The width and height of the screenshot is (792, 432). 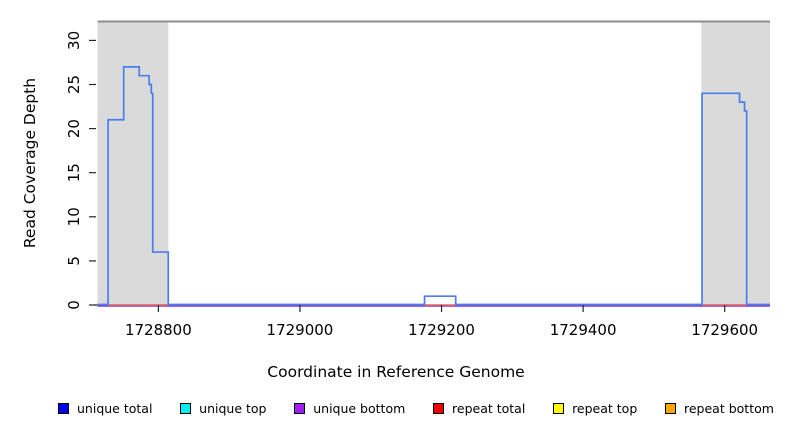 What do you see at coordinates (74, 84) in the screenshot?
I see `y-tick-label: 25` at bounding box center [74, 84].